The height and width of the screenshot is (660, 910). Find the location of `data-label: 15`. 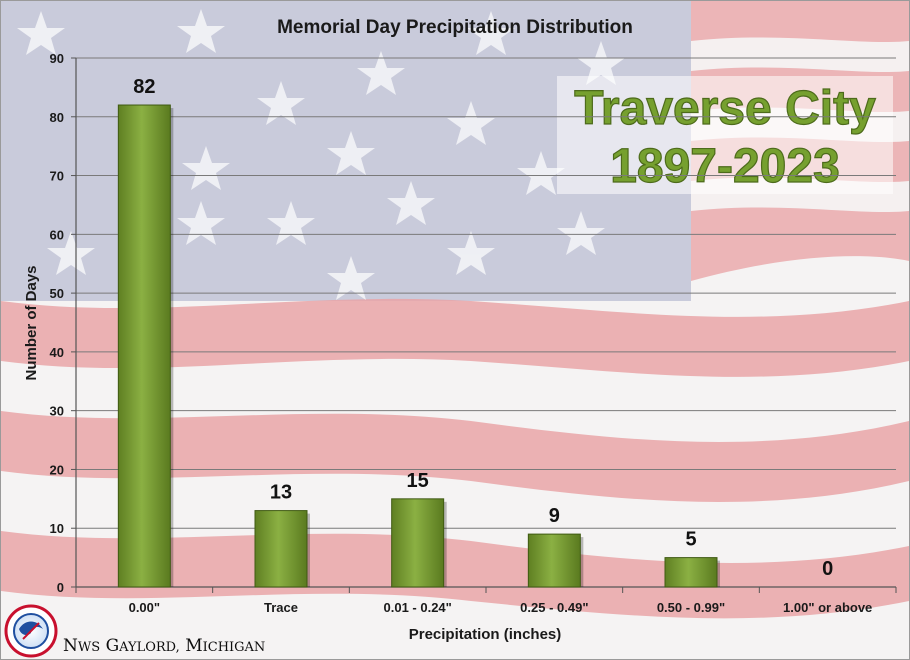

data-label: 15 is located at coordinates (418, 481).